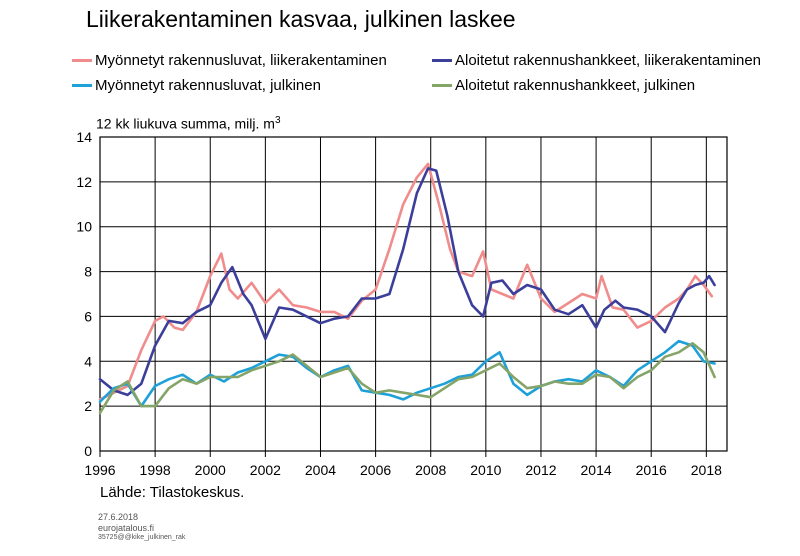  What do you see at coordinates (575, 85) in the screenshot?
I see `legend-label-4: Aloitetut rakennushankkeet, julkinen` at bounding box center [575, 85].